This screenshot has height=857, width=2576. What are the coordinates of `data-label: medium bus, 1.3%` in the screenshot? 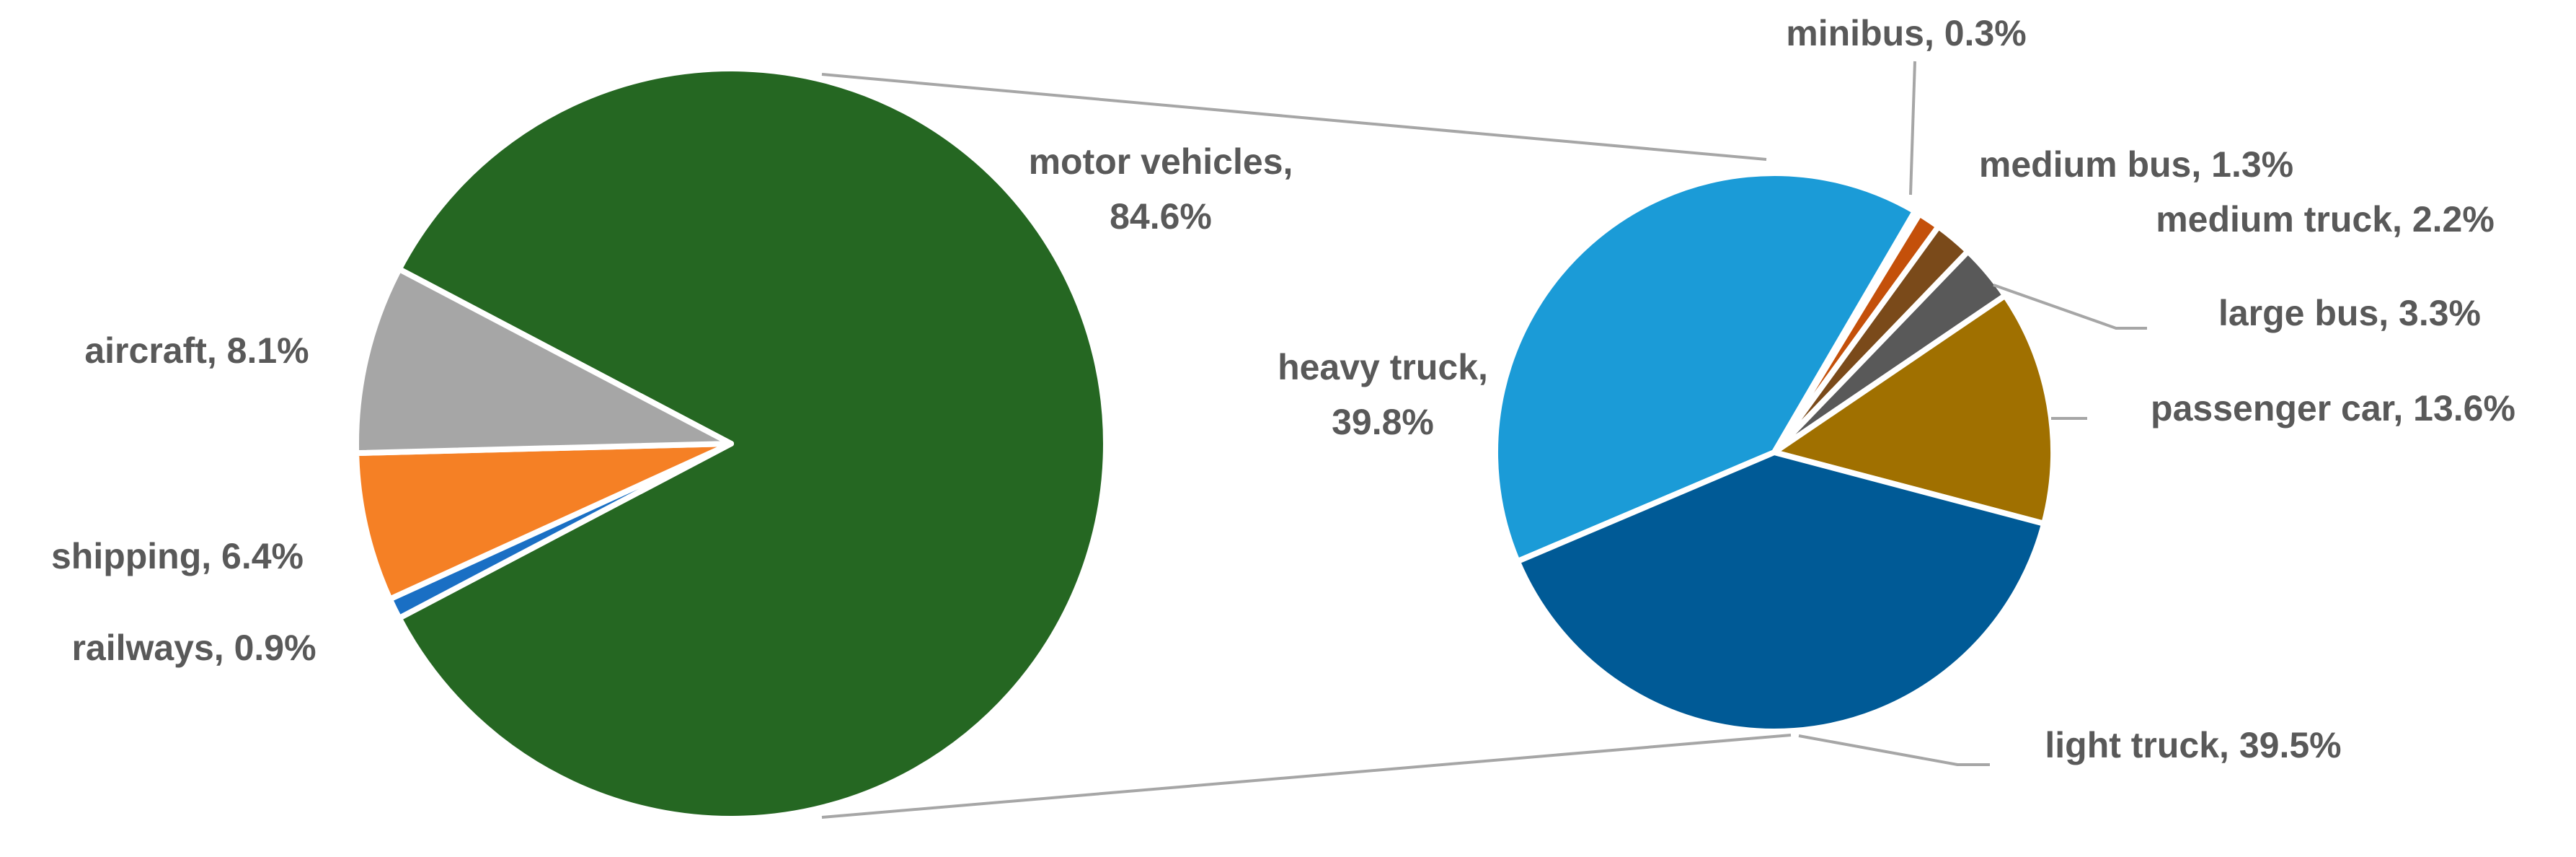 It's located at (2136, 164).